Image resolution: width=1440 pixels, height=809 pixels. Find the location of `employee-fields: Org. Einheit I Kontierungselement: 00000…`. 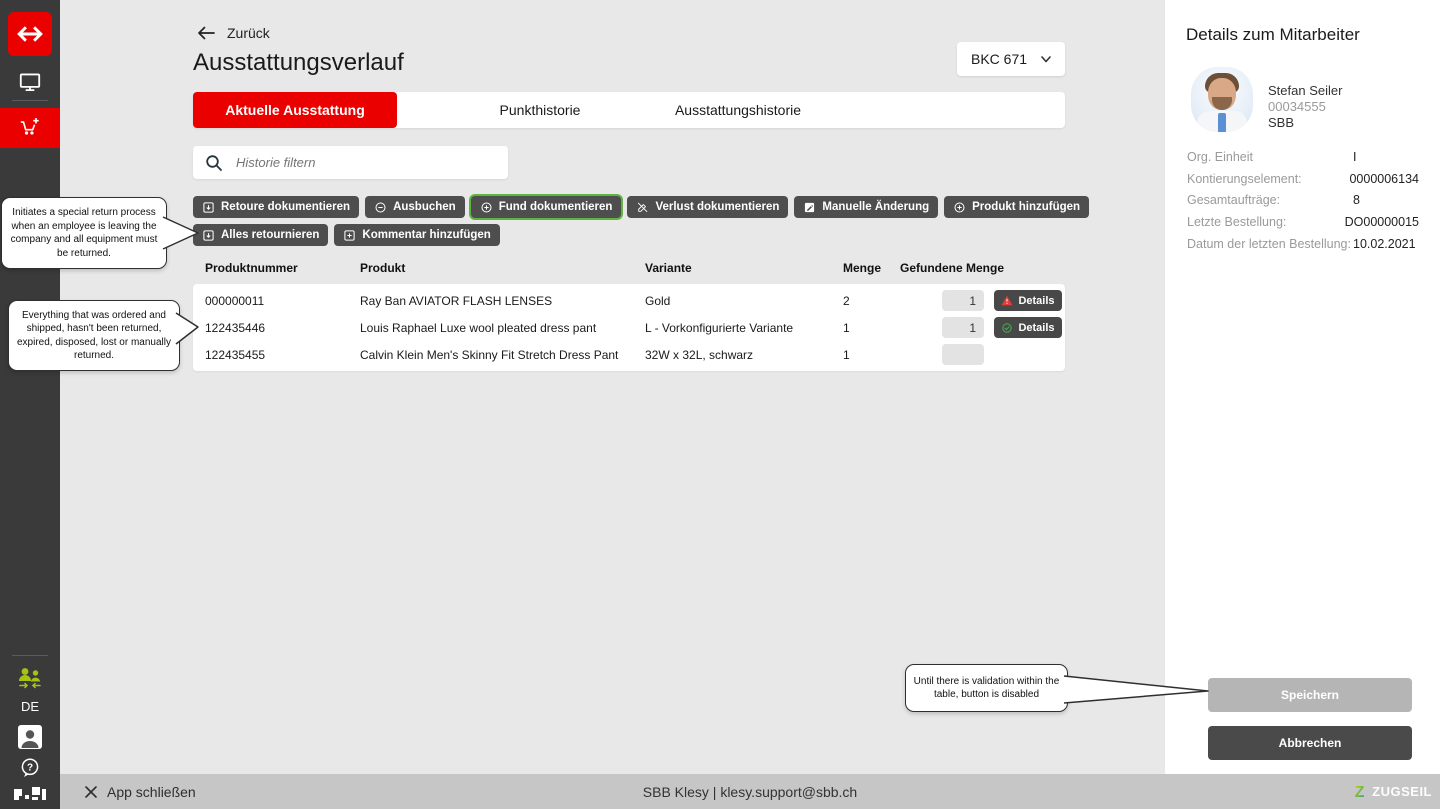

employee-fields: Org. Einheit I Kontierungselement: 00000… is located at coordinates (1303, 200).